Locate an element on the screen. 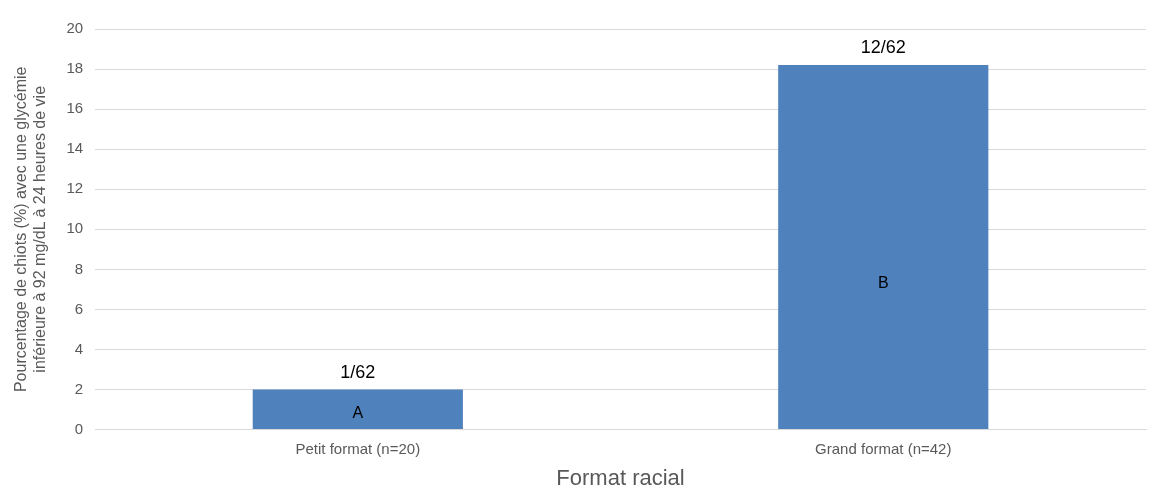 This screenshot has width=1164, height=504. y-tick-label: 2 is located at coordinates (79, 388).